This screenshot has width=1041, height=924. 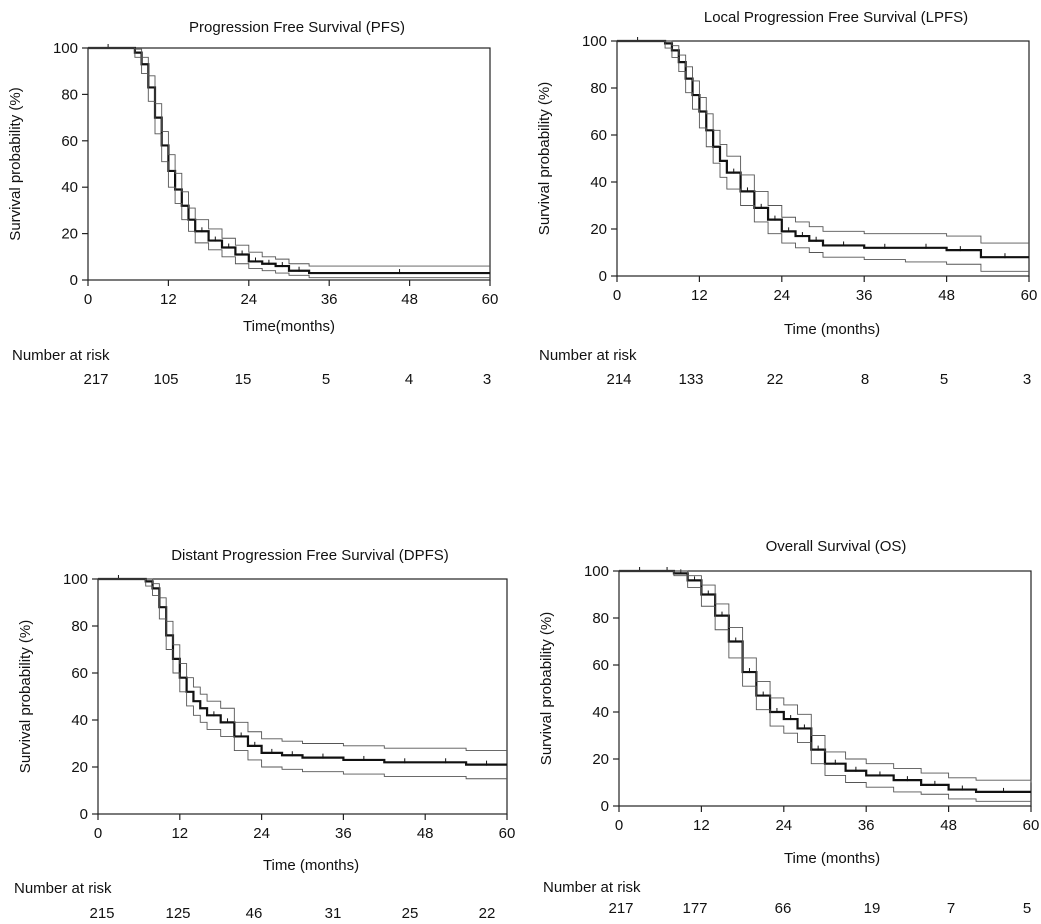 What do you see at coordinates (409, 379) in the screenshot?
I see `number-at-risk-value: 4` at bounding box center [409, 379].